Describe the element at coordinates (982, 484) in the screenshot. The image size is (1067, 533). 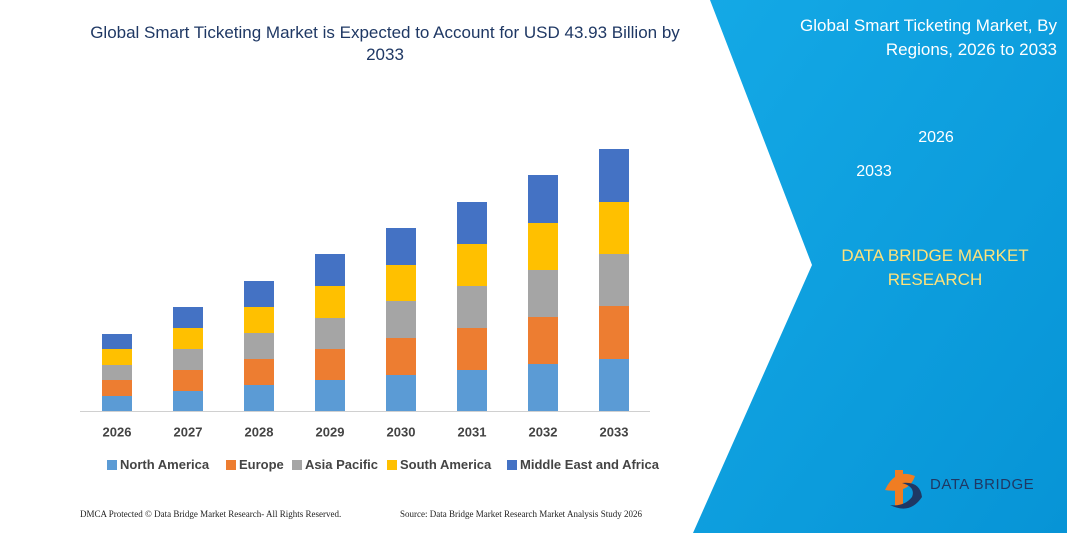
I see `logo-text: DATA BRIDGE` at that location.